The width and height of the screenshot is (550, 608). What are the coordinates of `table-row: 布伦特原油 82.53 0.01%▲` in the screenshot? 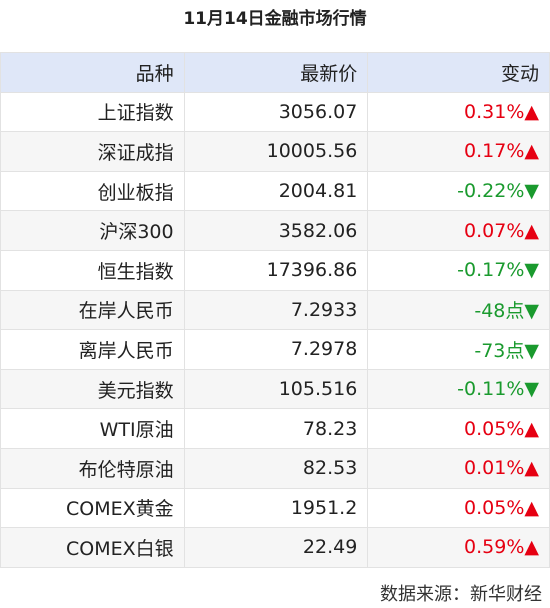 It's located at (275, 468).